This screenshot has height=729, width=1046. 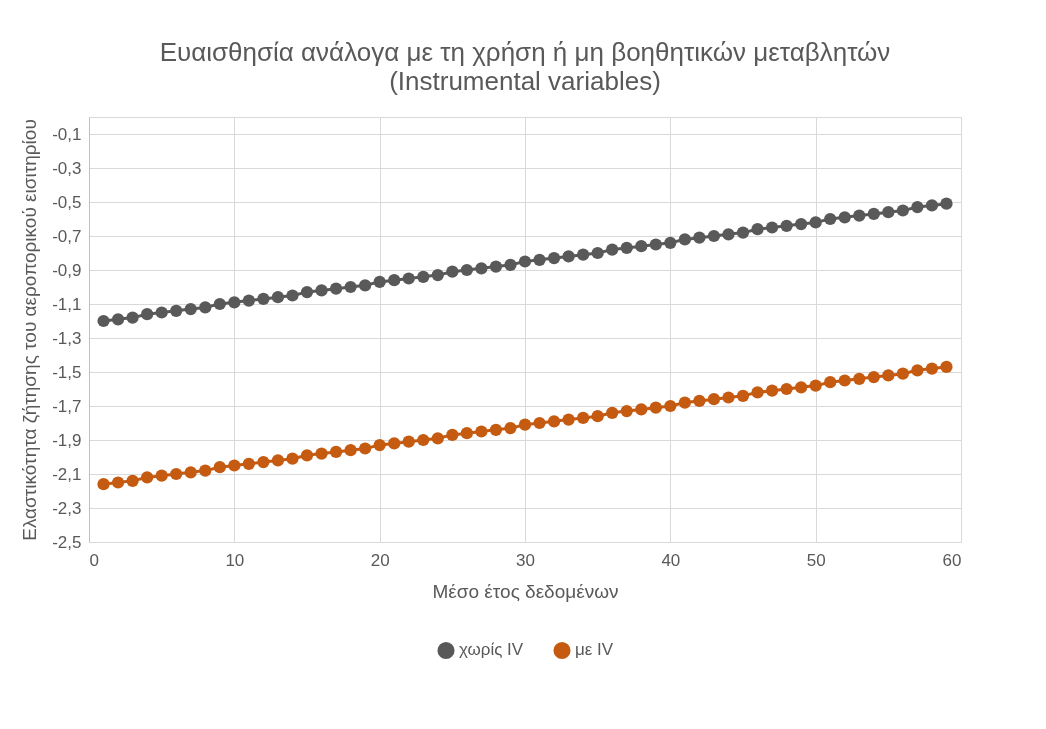 What do you see at coordinates (67, 372) in the screenshot?
I see `y-tick-label: -1,5` at bounding box center [67, 372].